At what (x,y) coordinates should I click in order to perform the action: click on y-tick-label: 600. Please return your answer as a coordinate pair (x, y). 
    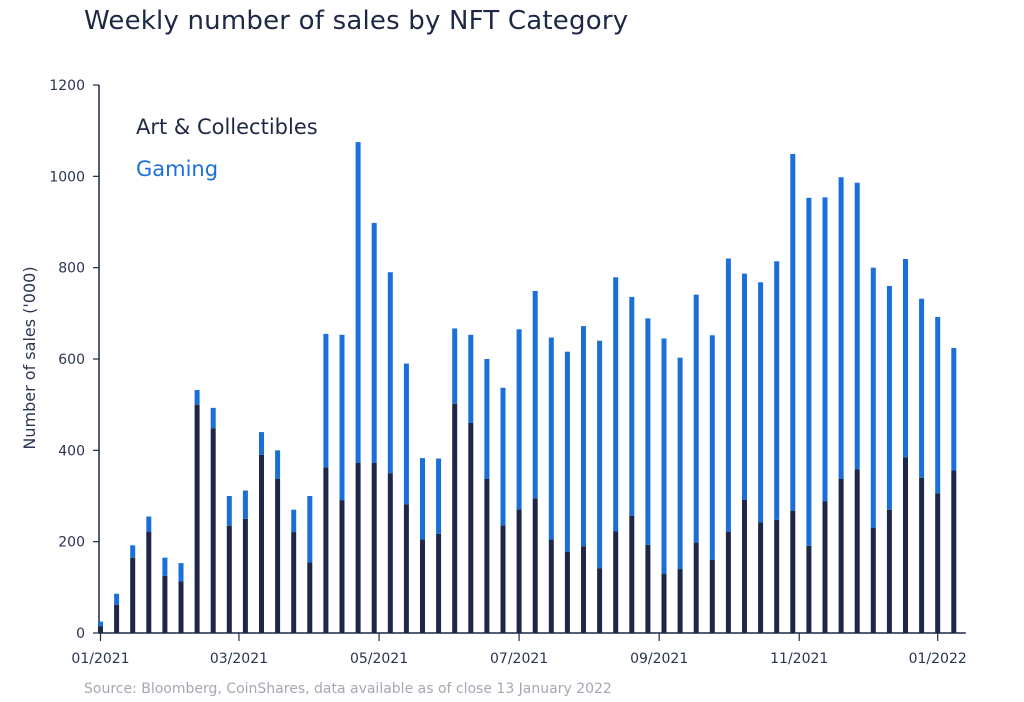
    Looking at the image, I should click on (71, 360).